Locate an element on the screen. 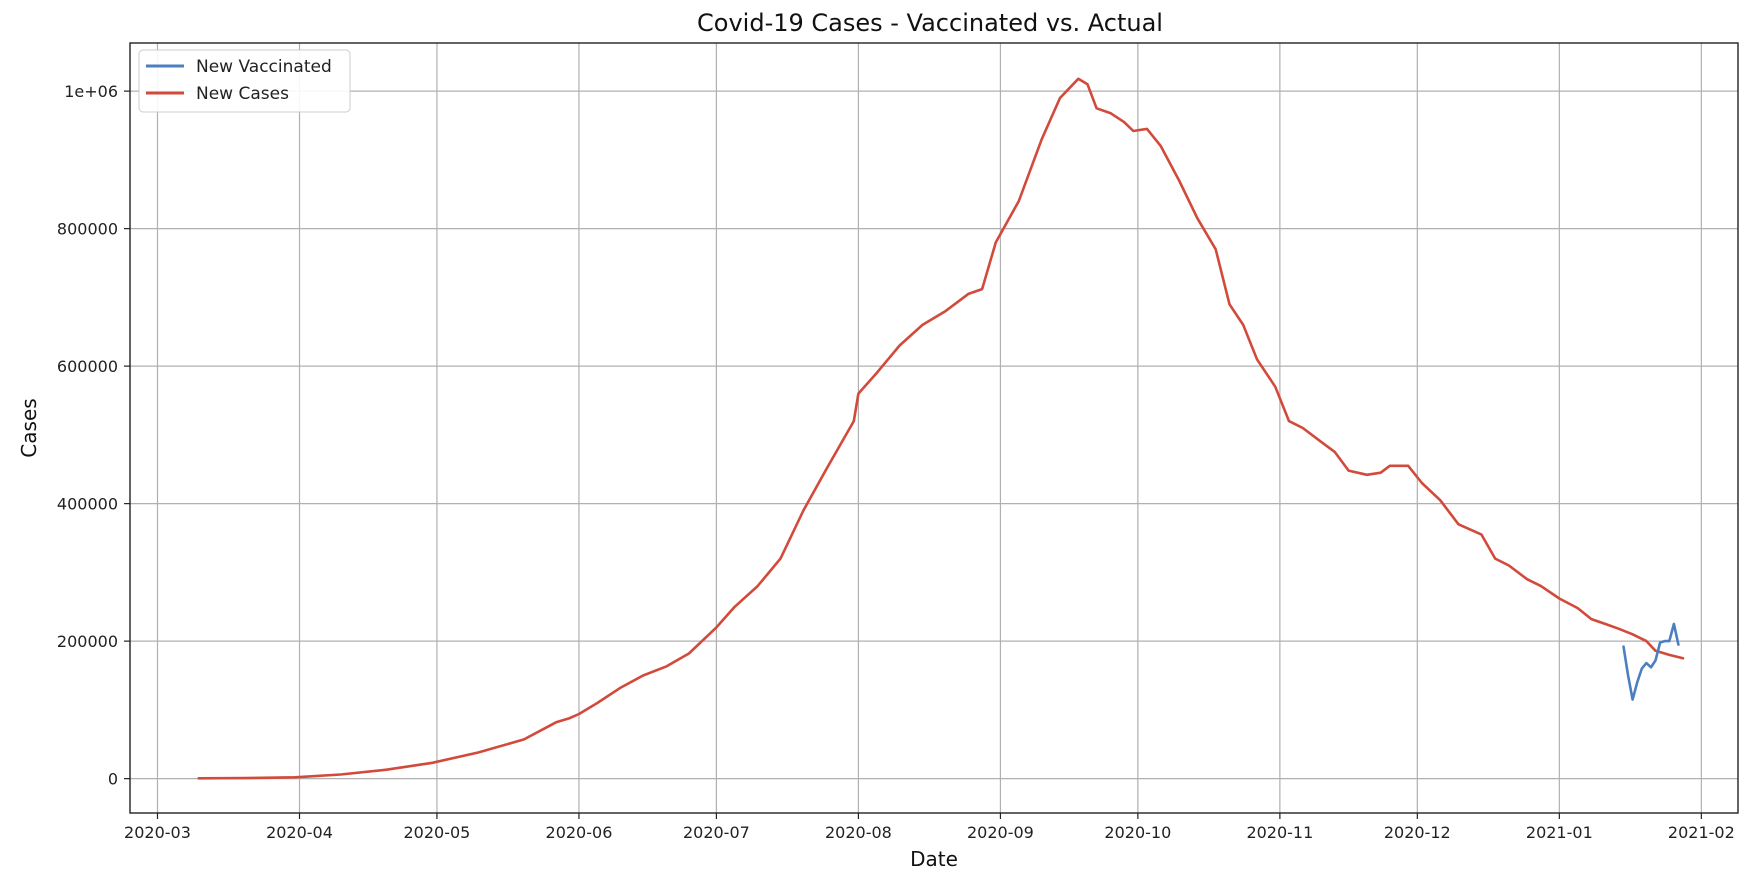 The height and width of the screenshot is (878, 1758). x-tick-label: 2020-09 is located at coordinates (1000, 832).